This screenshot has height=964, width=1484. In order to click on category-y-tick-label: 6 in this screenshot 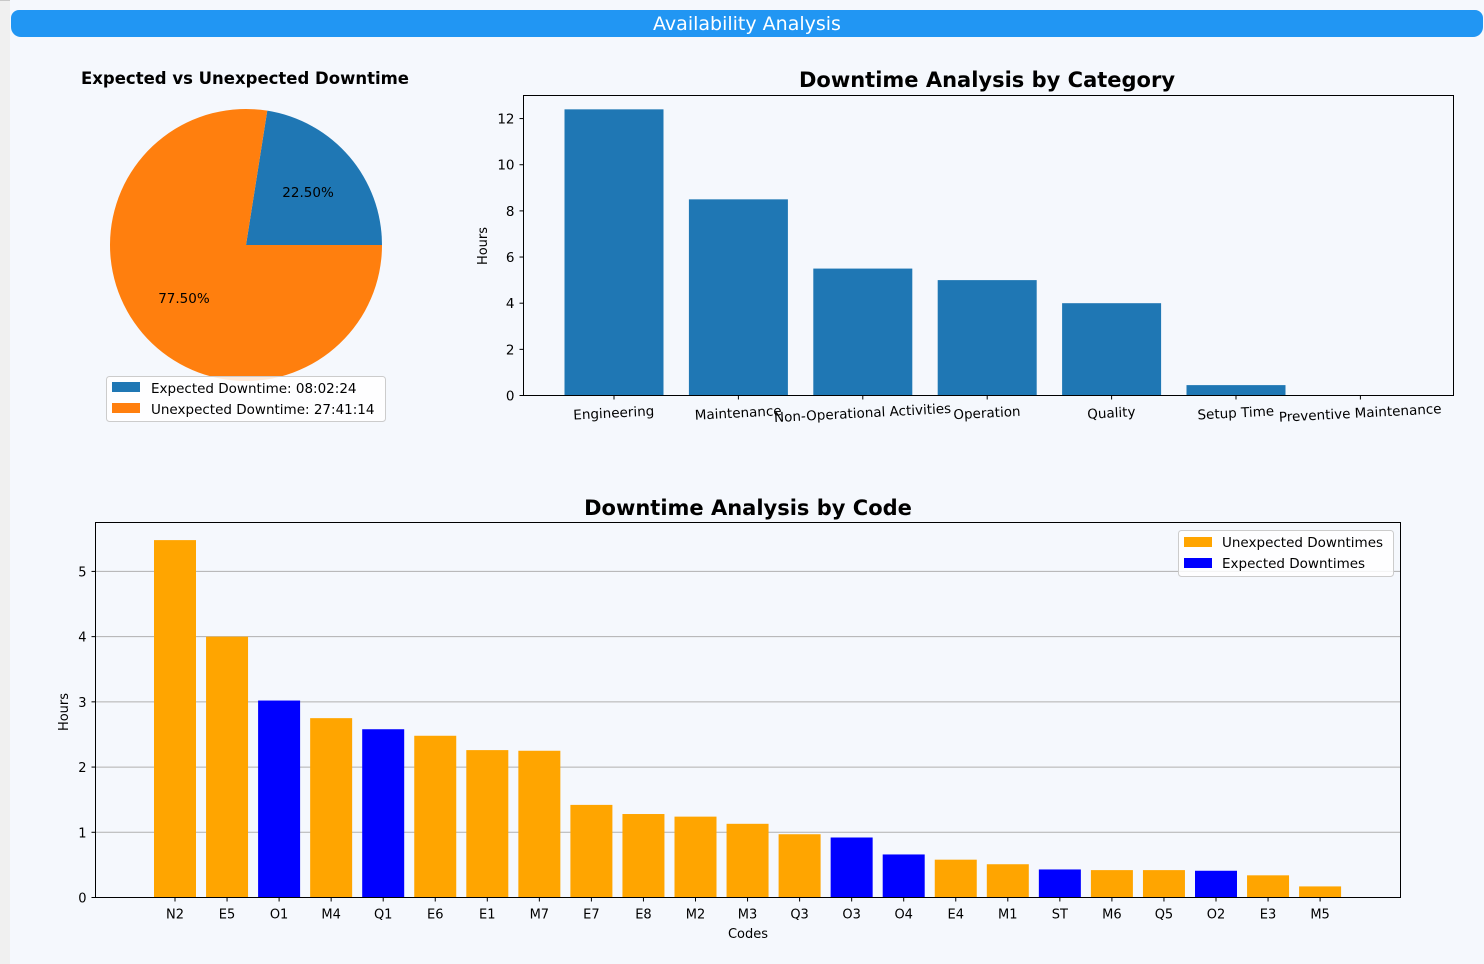, I will do `click(510, 258)`.